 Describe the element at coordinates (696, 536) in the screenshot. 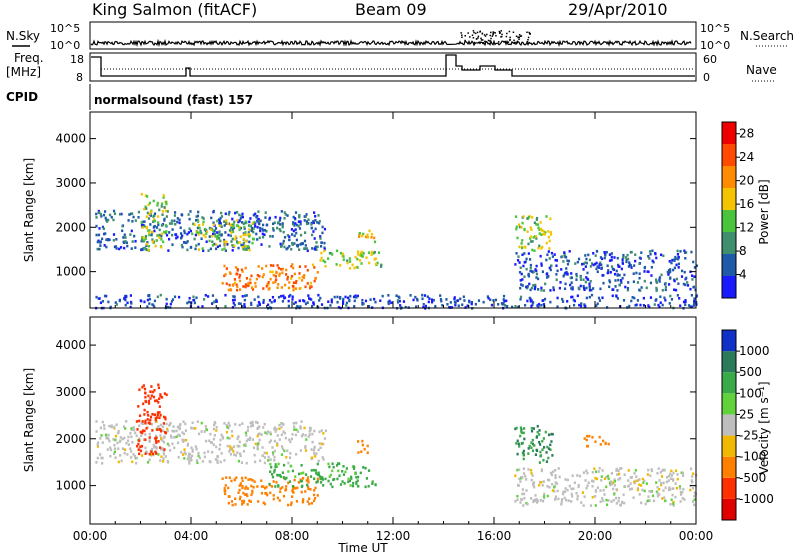

I see `xtick-label: 00:00` at that location.